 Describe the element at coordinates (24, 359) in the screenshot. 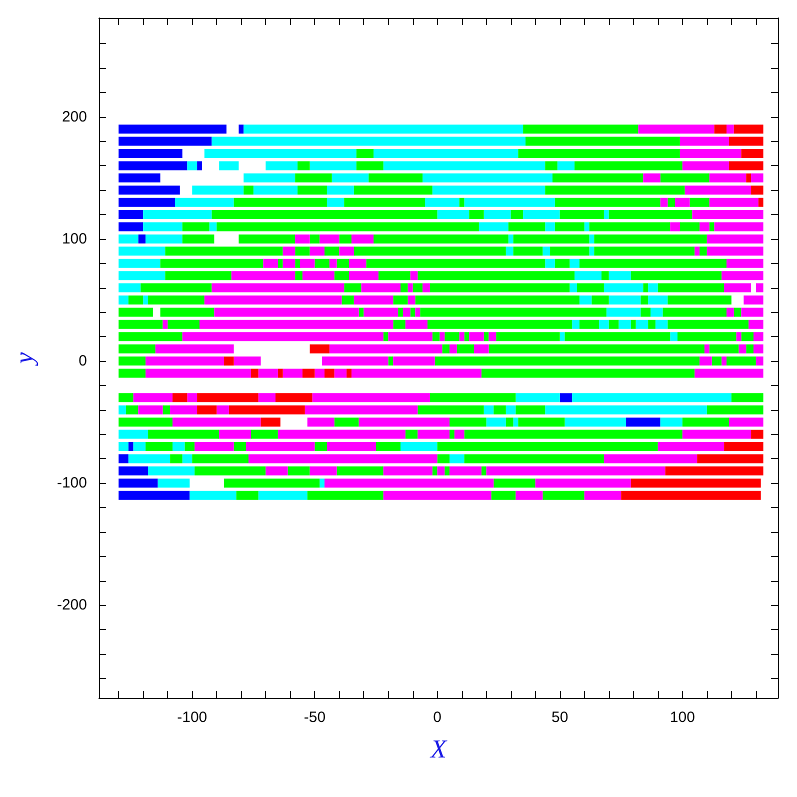

I see `y-axis-title: y` at that location.